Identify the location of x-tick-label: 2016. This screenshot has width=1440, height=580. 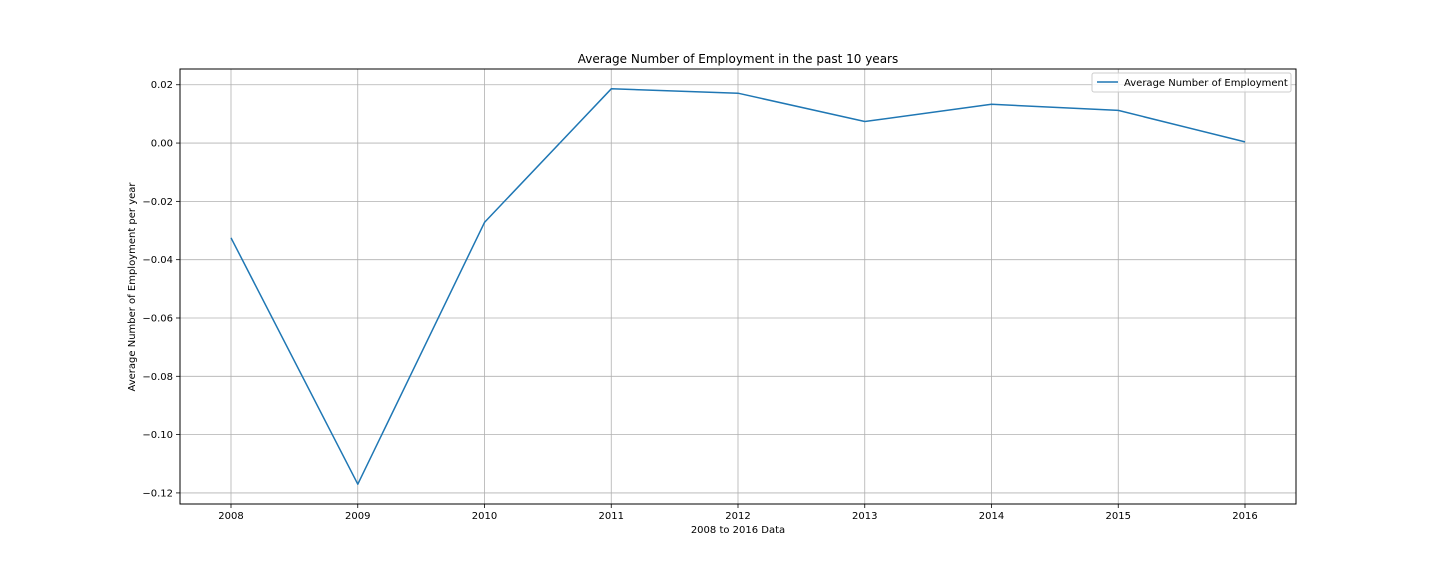
(1244, 516).